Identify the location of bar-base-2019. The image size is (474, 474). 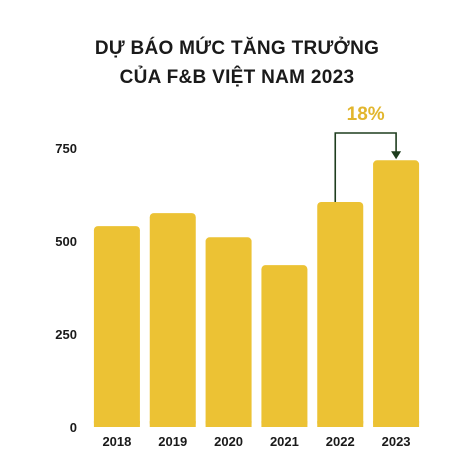
(172, 424).